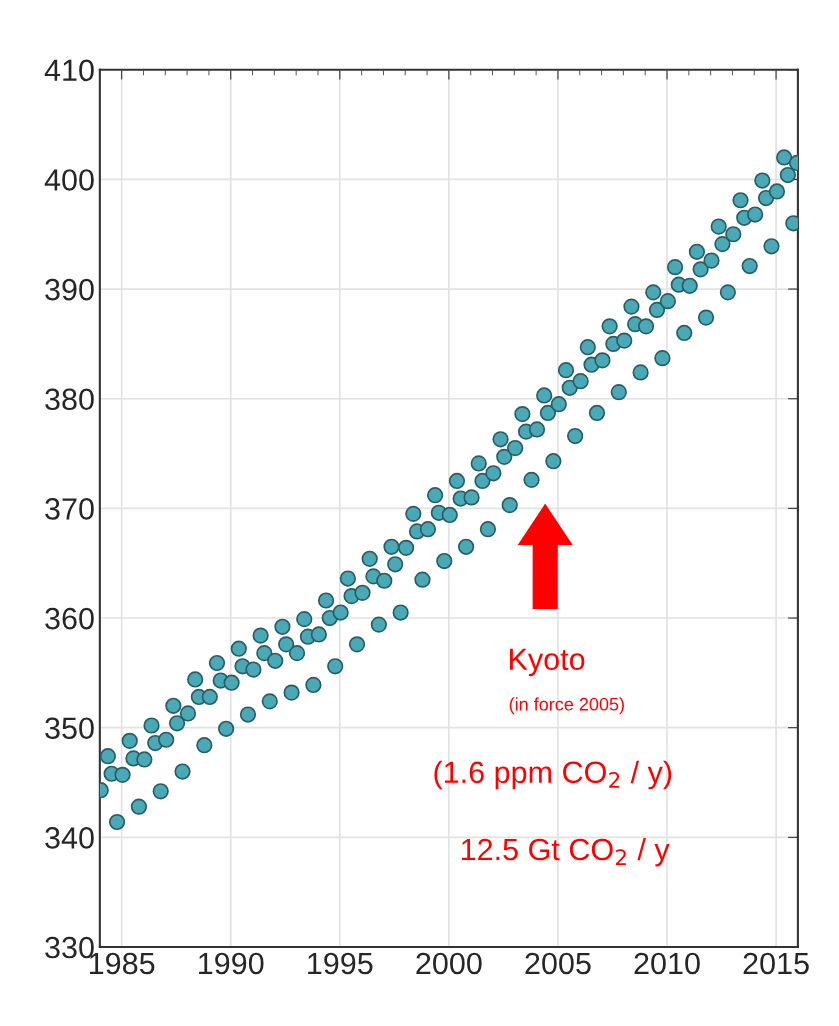  Describe the element at coordinates (340, 963) in the screenshot. I see `x-tick-label: 1995` at that location.